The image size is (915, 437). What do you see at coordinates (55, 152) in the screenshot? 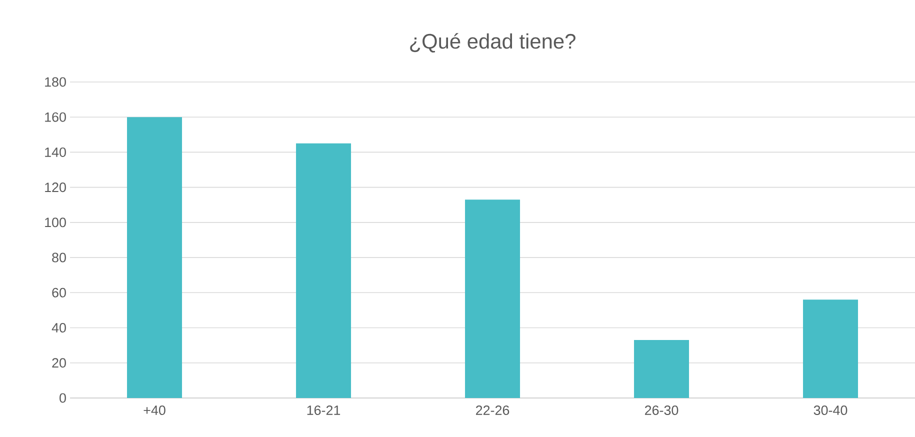
I see `y-tick-label: 140` at bounding box center [55, 152].